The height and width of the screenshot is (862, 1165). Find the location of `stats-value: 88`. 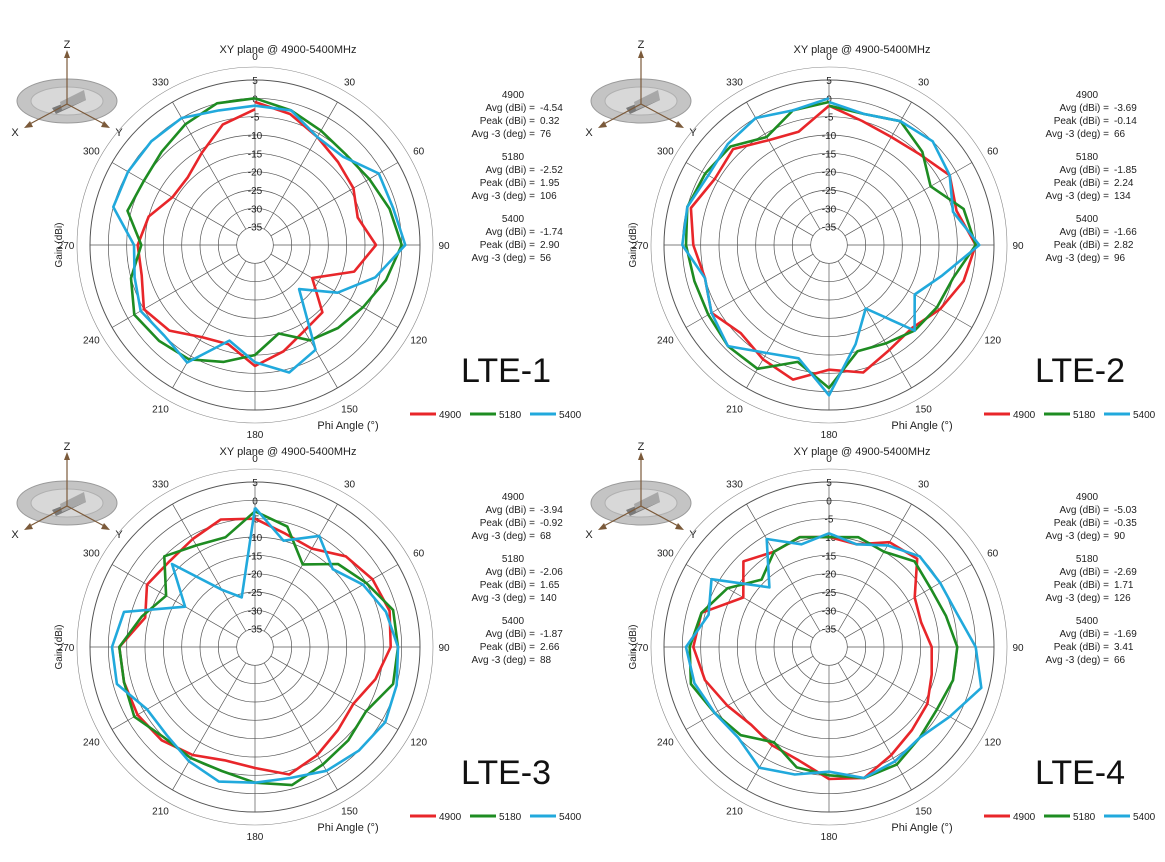

stats-value: 88 is located at coordinates (546, 660).